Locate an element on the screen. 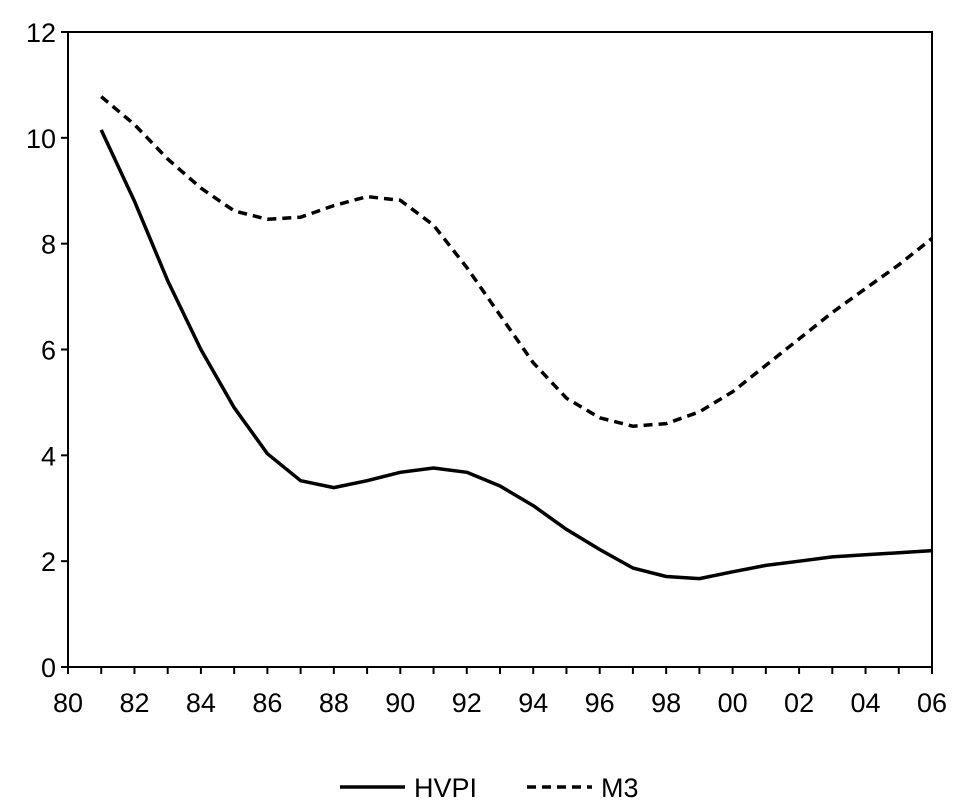 Image resolution: width=955 pixels, height=804 pixels. x-tick-label: 96 is located at coordinates (600, 703).